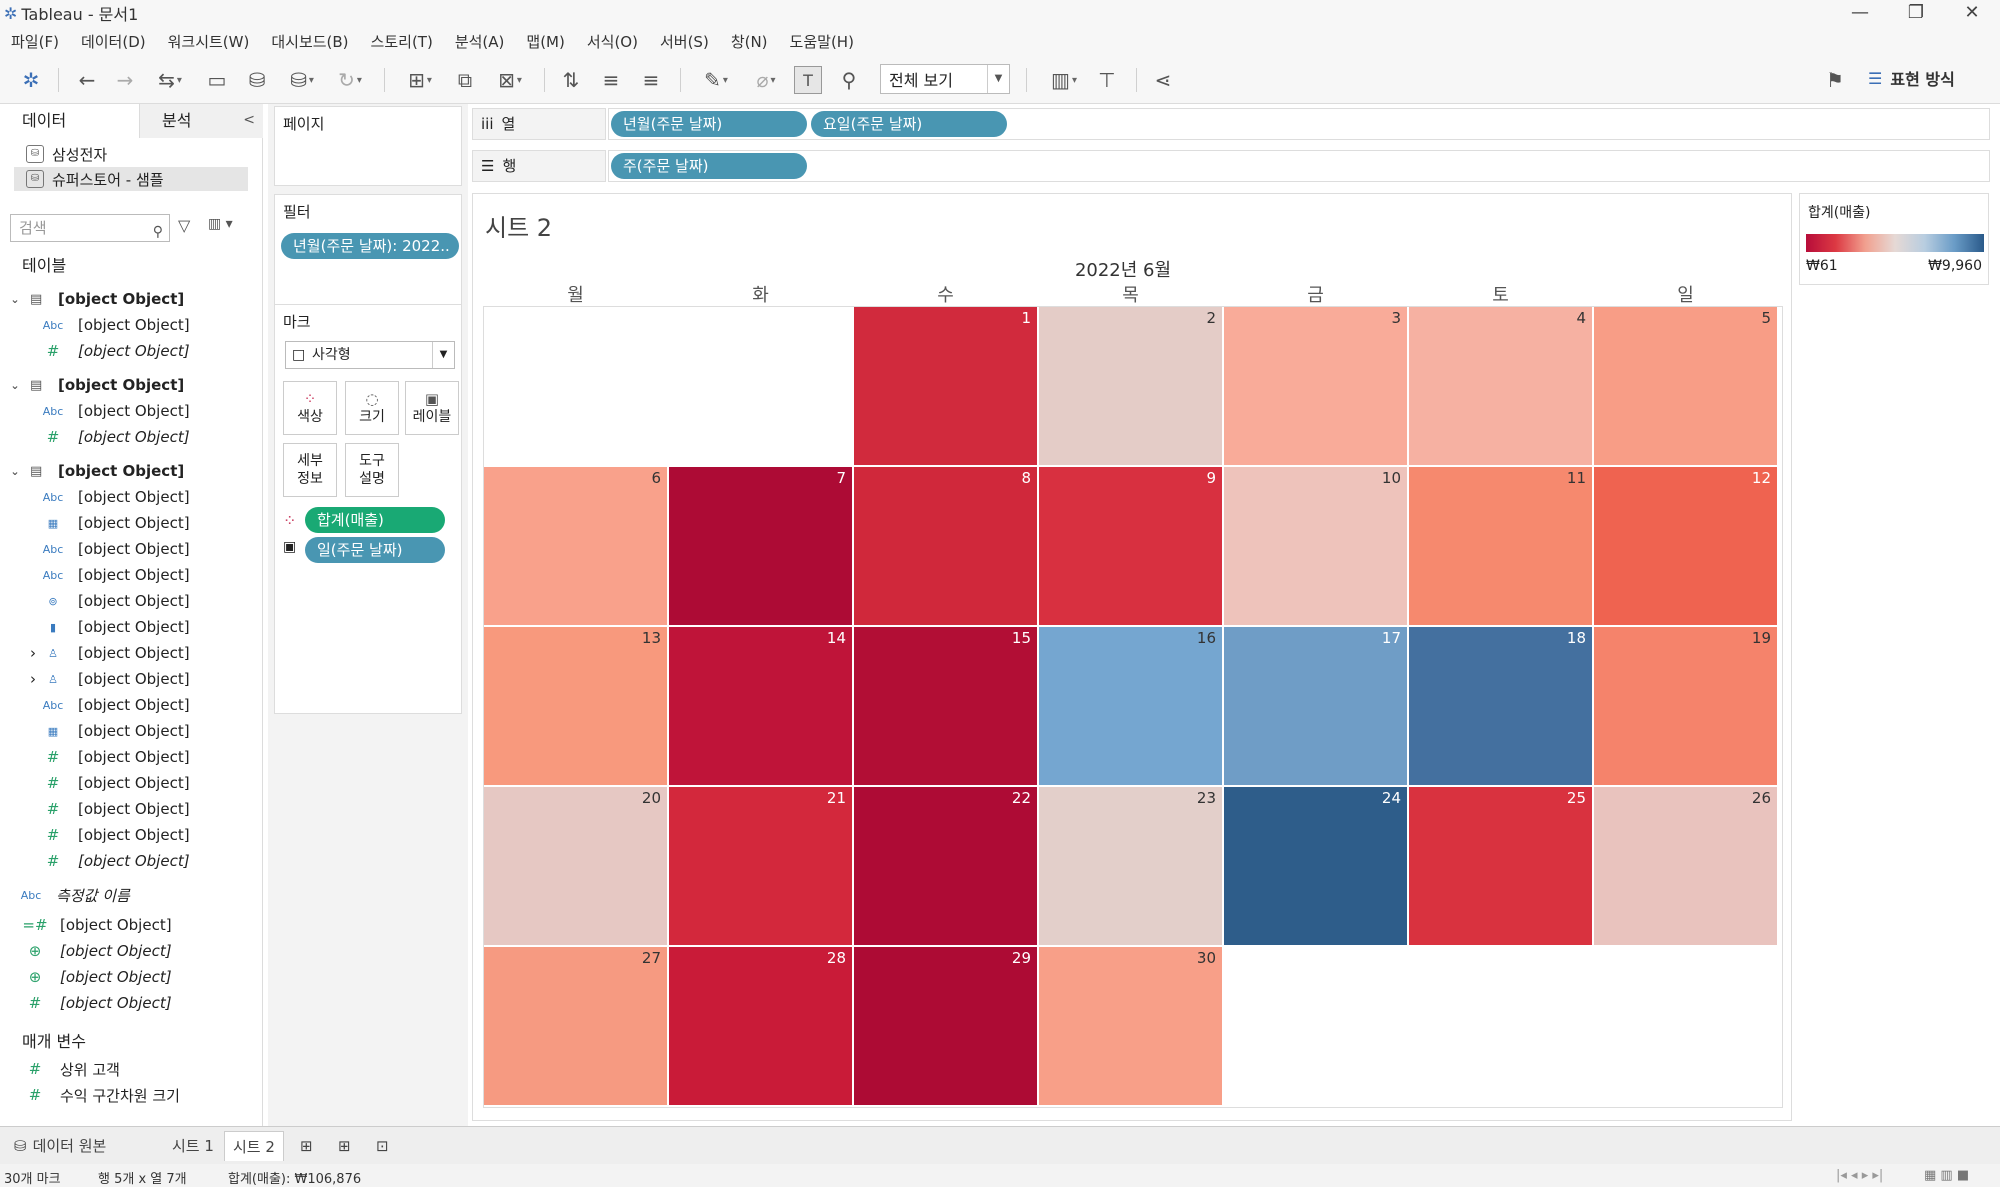 This screenshot has width=2000, height=1187. What do you see at coordinates (254, 1146) in the screenshot?
I see `tab-sheet-2: 시트 2` at bounding box center [254, 1146].